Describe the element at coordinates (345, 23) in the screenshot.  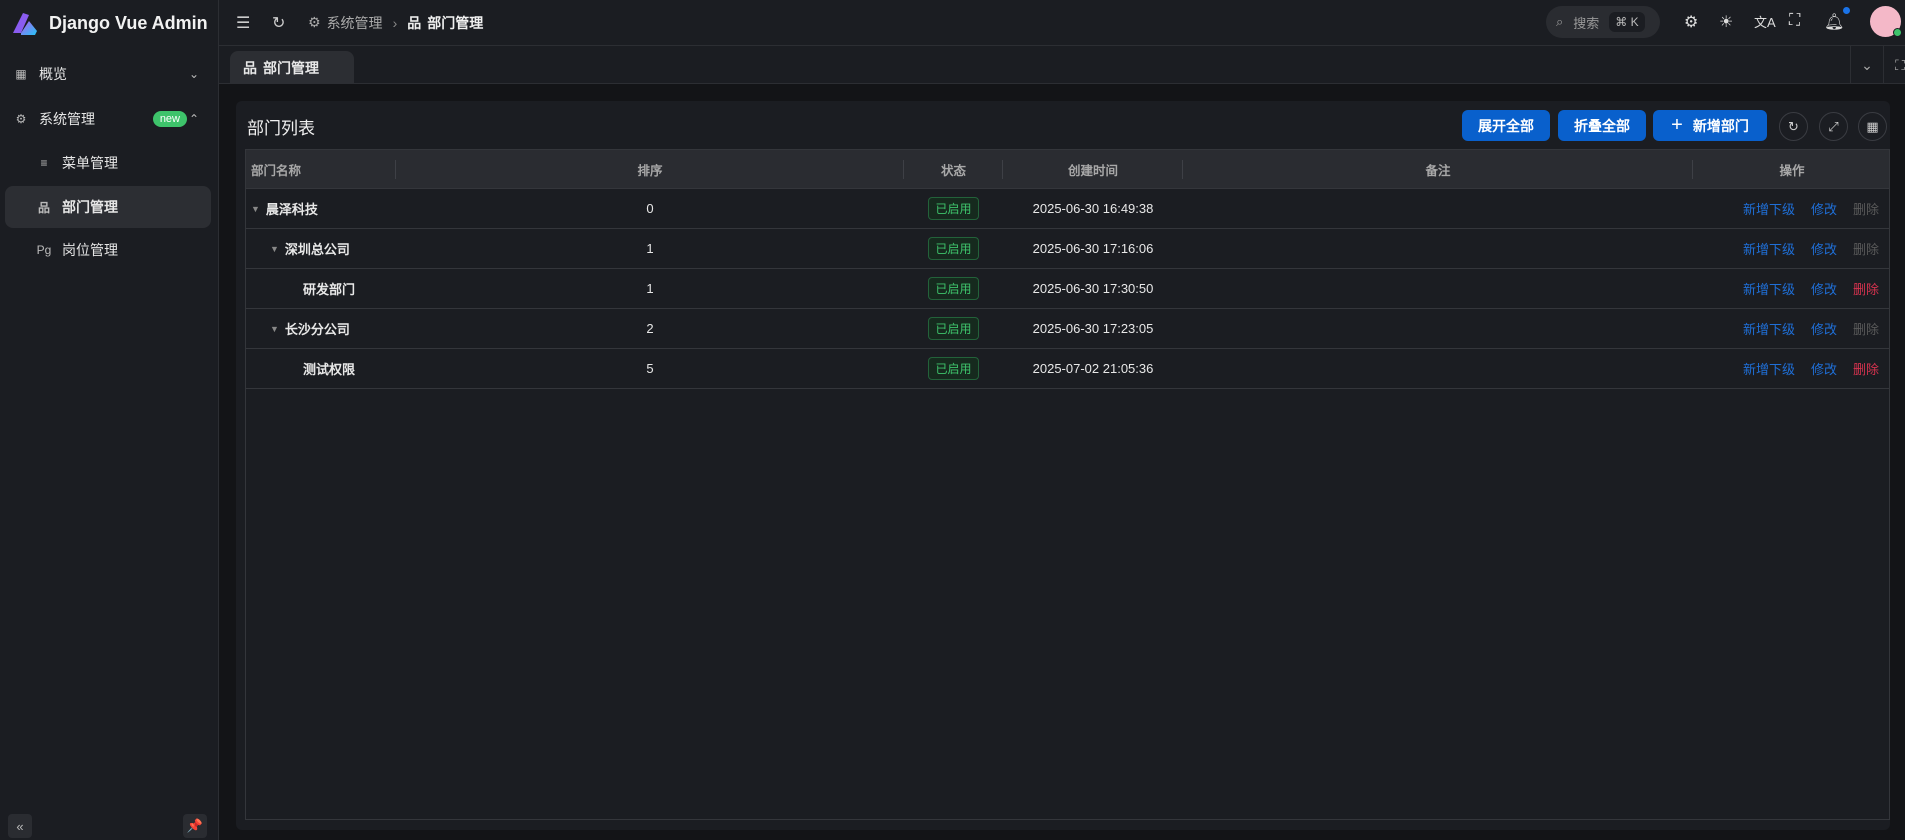
I see `breadcrumb-item: ⚙ 系统管理` at that location.